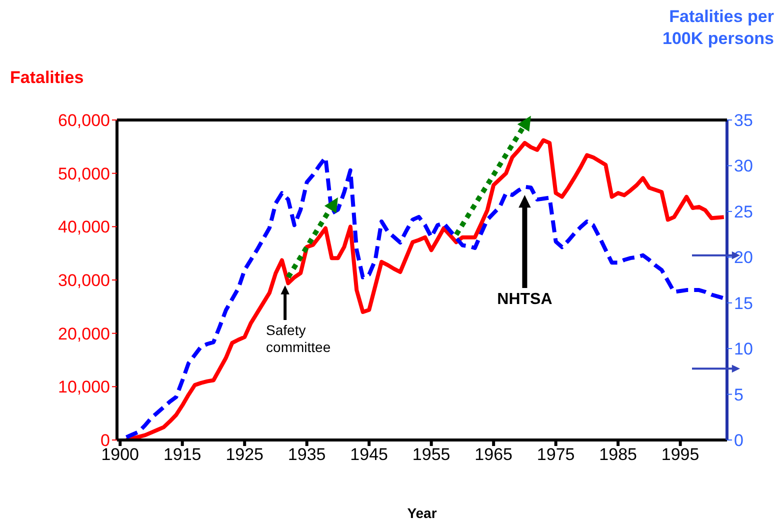 Image resolution: width=778 pixels, height=523 pixels. What do you see at coordinates (739, 440) in the screenshot?
I see `y2-tick-label: 0` at bounding box center [739, 440].